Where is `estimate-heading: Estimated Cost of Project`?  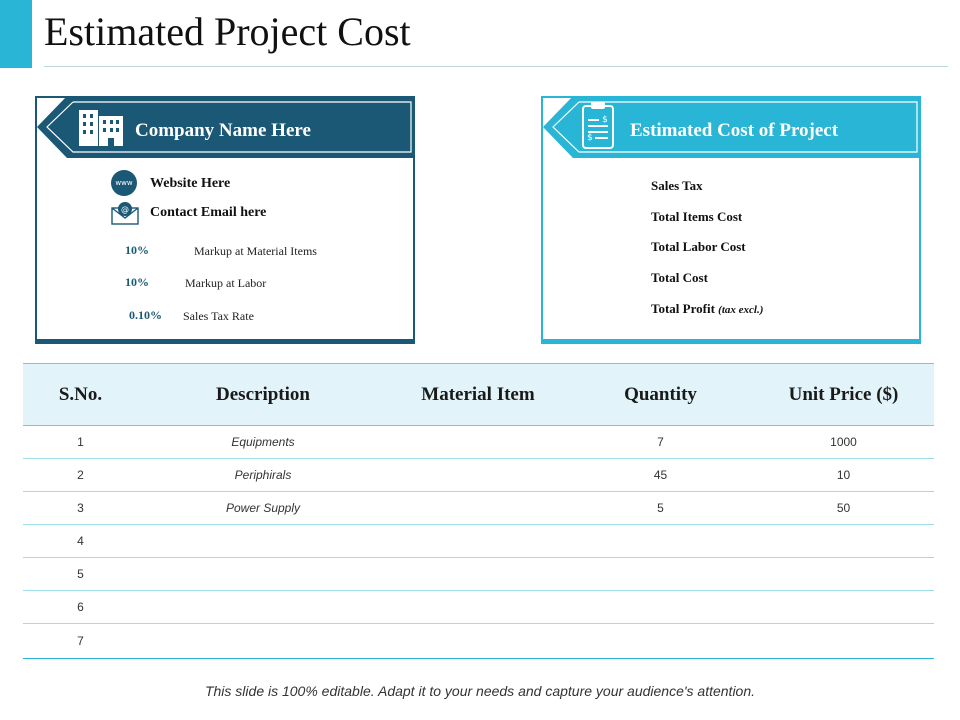
estimate-heading: Estimated Cost of Project is located at coordinates (734, 130).